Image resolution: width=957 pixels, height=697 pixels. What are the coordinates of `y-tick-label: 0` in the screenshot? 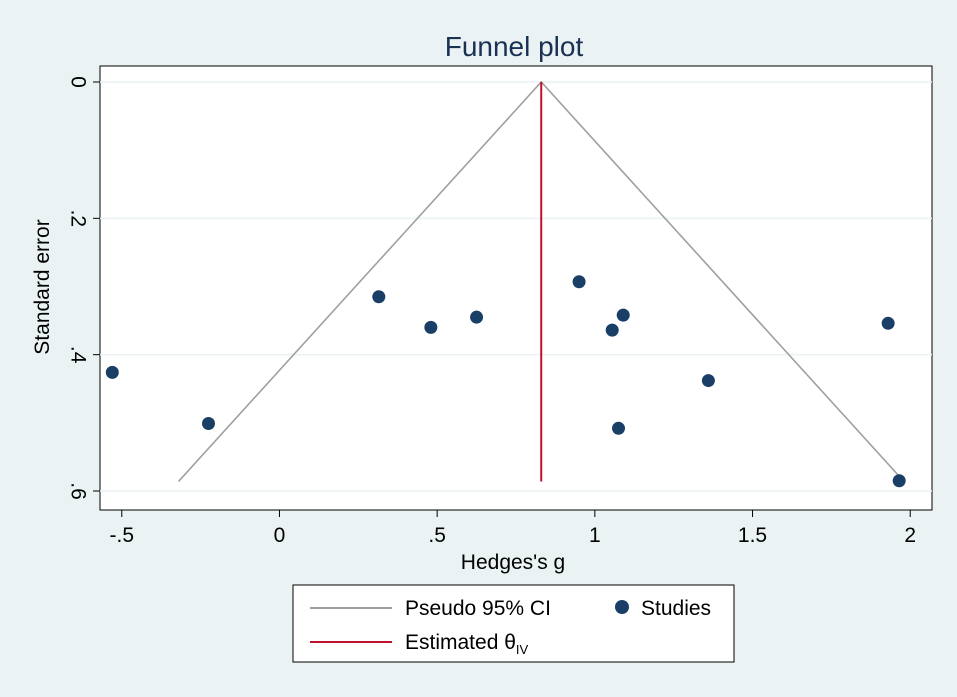 It's located at (78, 82).